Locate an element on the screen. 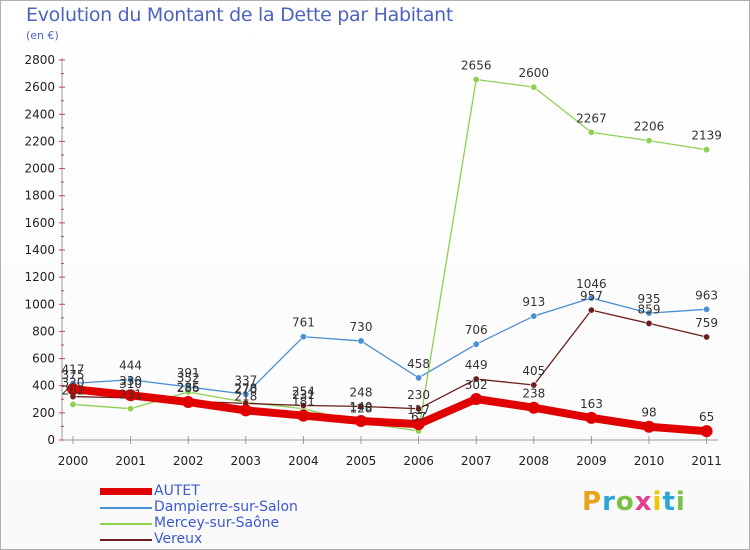 The height and width of the screenshot is (550, 750). data-label: 458 is located at coordinates (418, 364).